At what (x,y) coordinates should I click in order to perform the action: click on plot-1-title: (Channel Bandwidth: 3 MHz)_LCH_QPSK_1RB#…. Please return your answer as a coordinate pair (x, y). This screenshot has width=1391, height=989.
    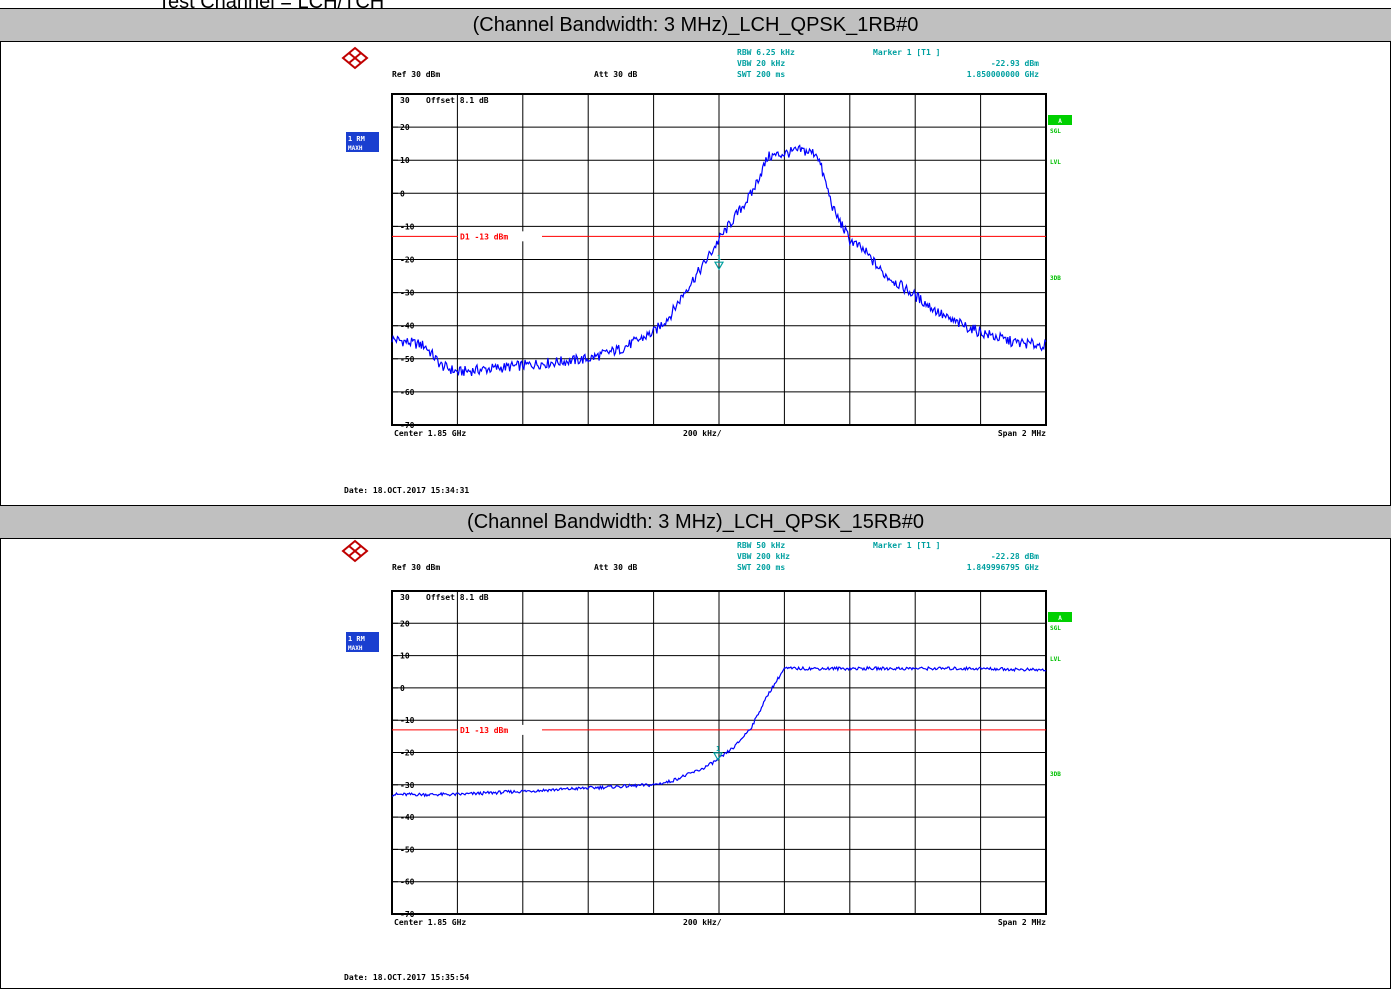
    Looking at the image, I should click on (695, 25).